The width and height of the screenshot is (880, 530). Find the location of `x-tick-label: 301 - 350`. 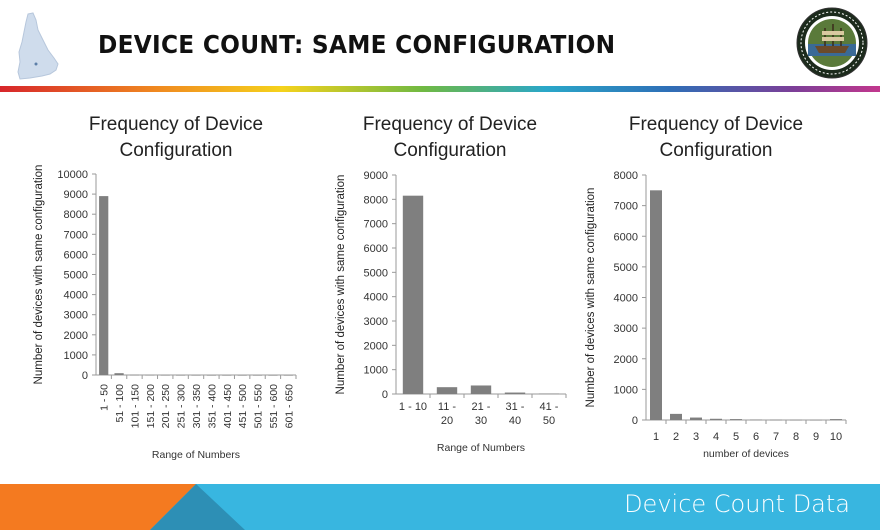

x-tick-label: 301 - 350 is located at coordinates (197, 406).